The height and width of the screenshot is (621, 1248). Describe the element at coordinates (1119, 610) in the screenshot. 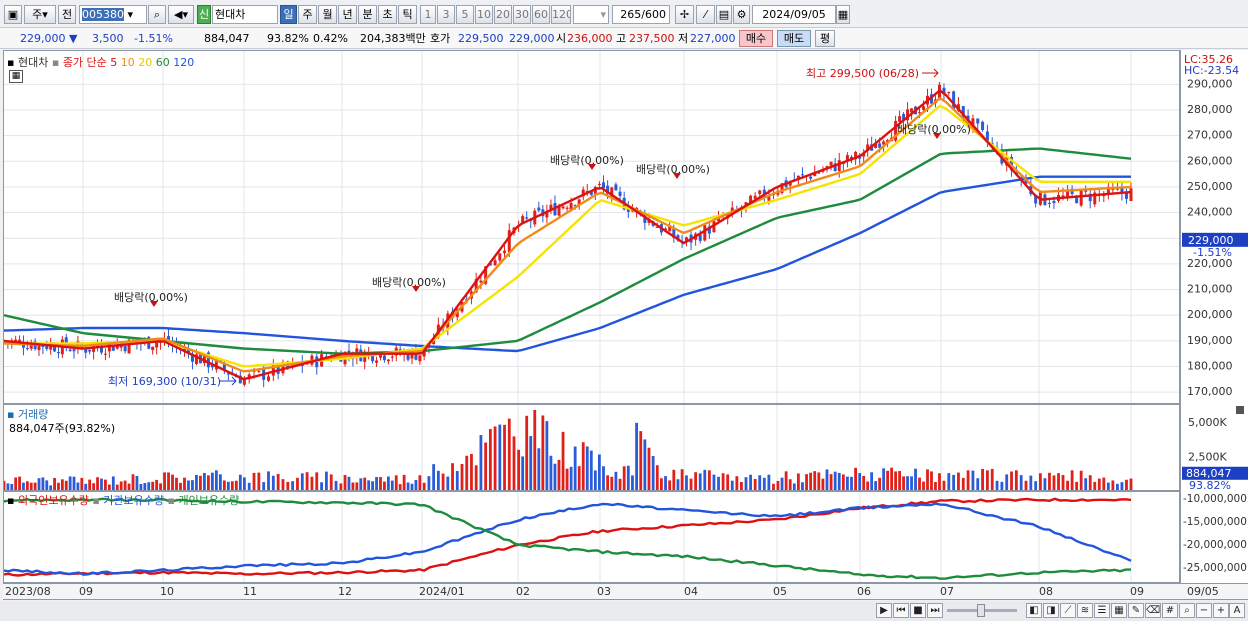

I see `table-icon: ▦` at that location.